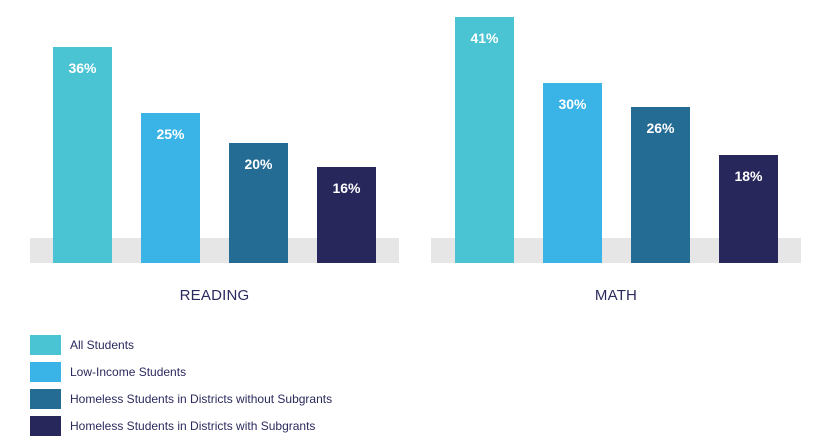 Image resolution: width=825 pixels, height=448 pixels. I want to click on bar-reading-all-students, so click(82, 155).